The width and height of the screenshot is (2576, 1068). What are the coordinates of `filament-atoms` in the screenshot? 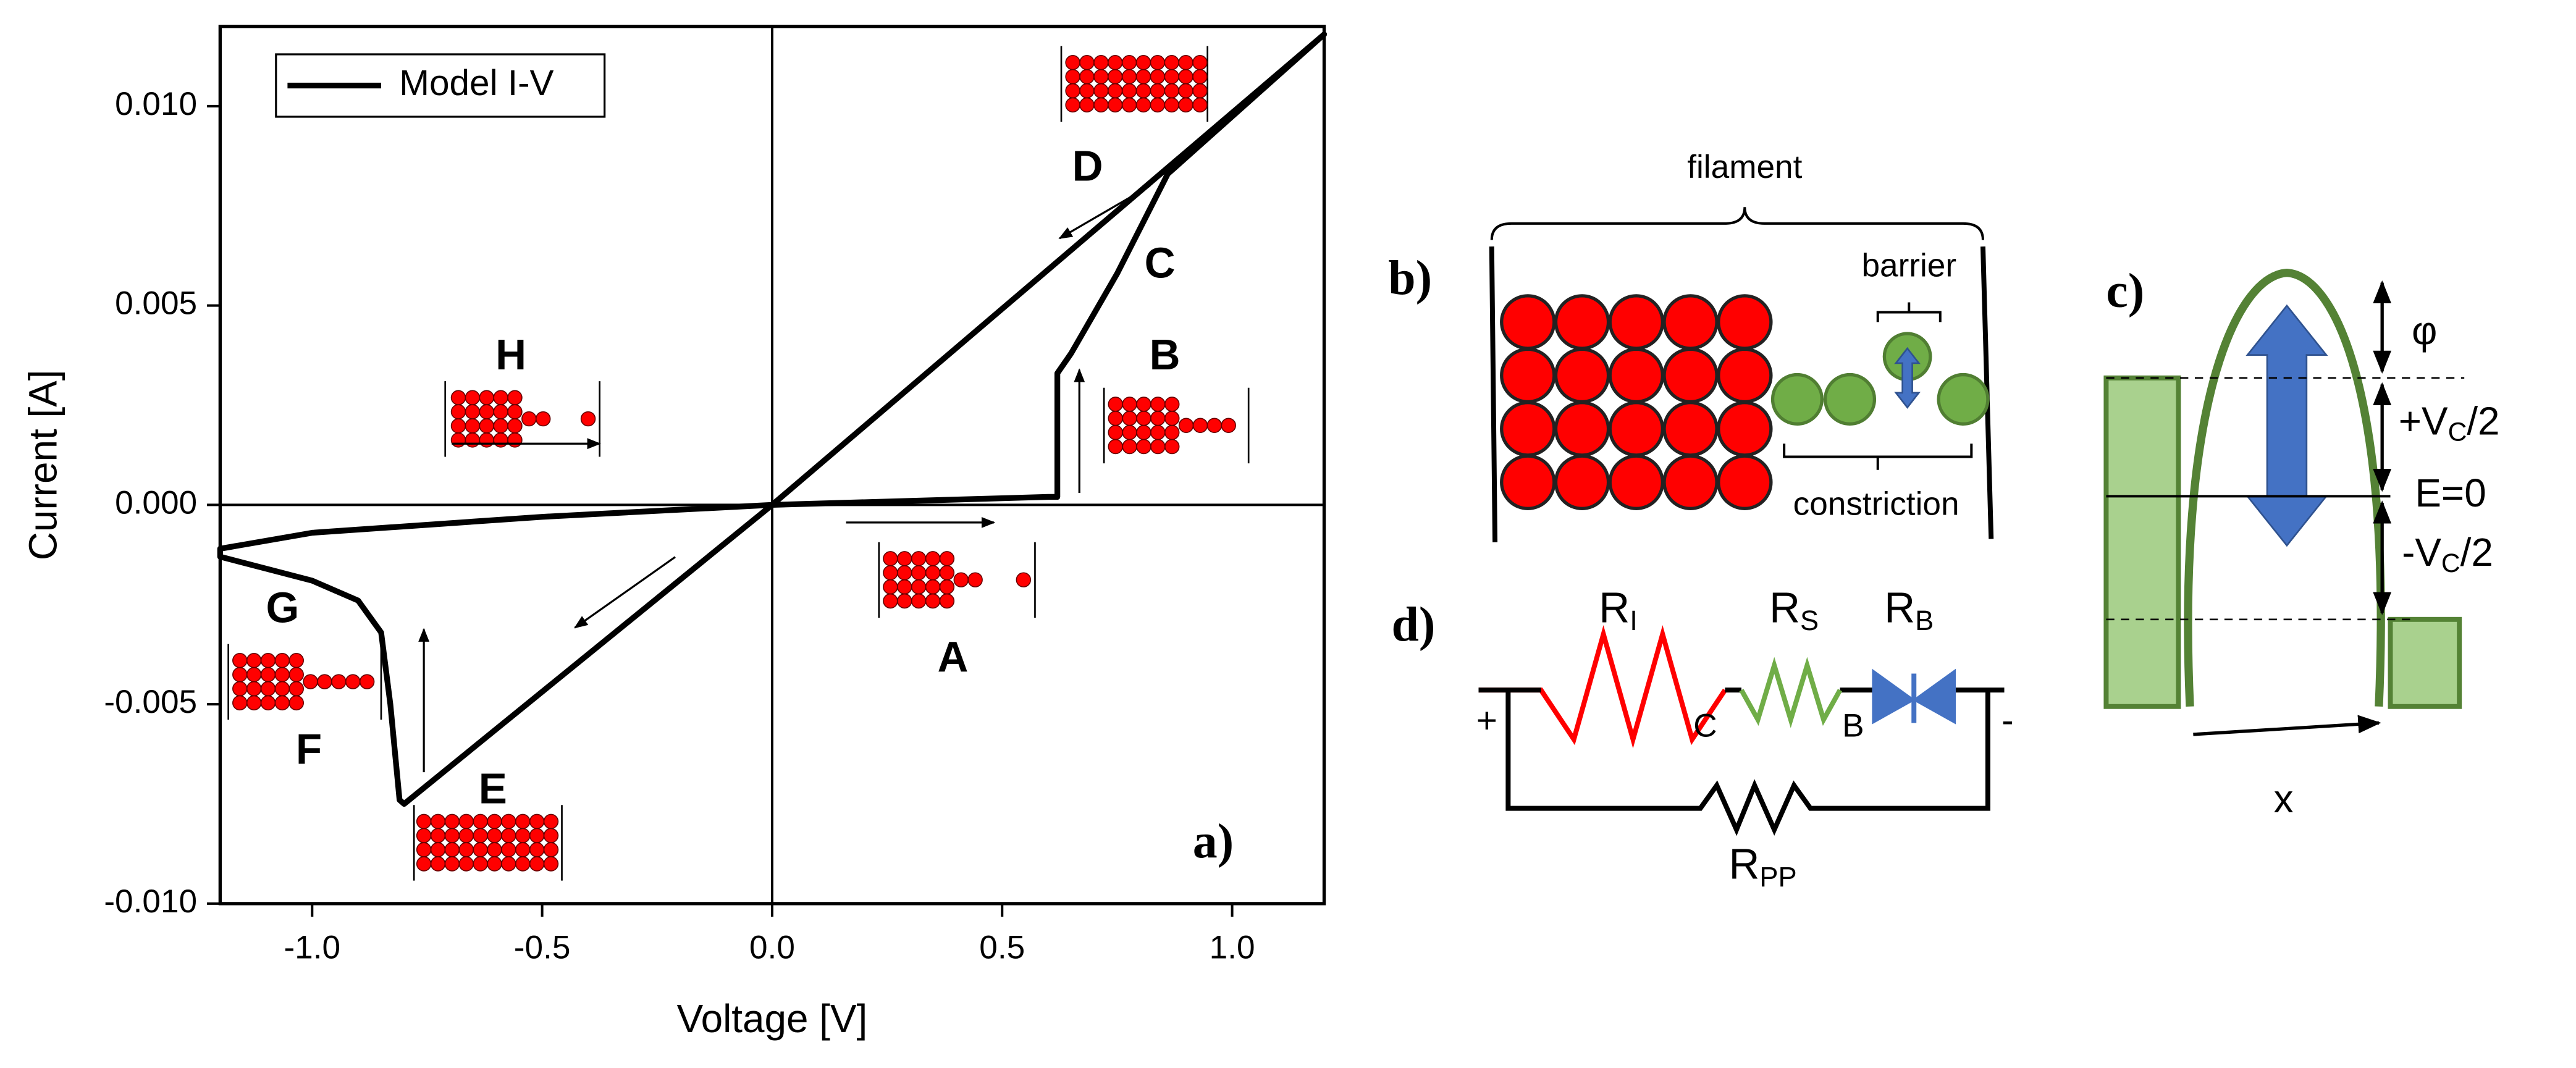 It's located at (1636, 402).